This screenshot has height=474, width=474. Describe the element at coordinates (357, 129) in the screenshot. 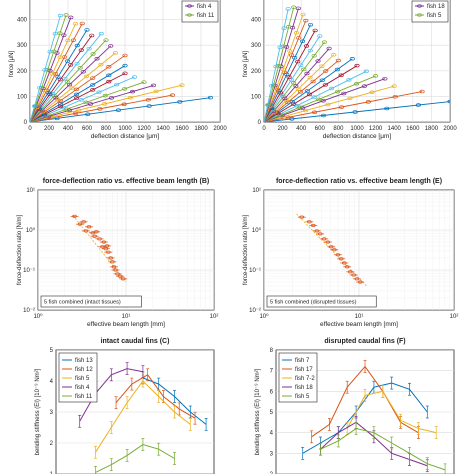

I see `x-tick-label: 1000` at that location.